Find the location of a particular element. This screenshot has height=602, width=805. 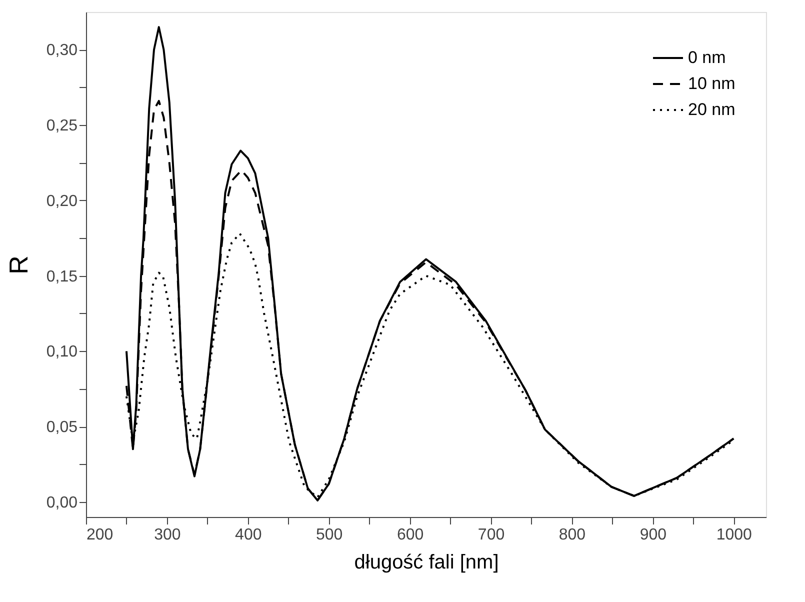

legend-label: 20 nm is located at coordinates (712, 109).